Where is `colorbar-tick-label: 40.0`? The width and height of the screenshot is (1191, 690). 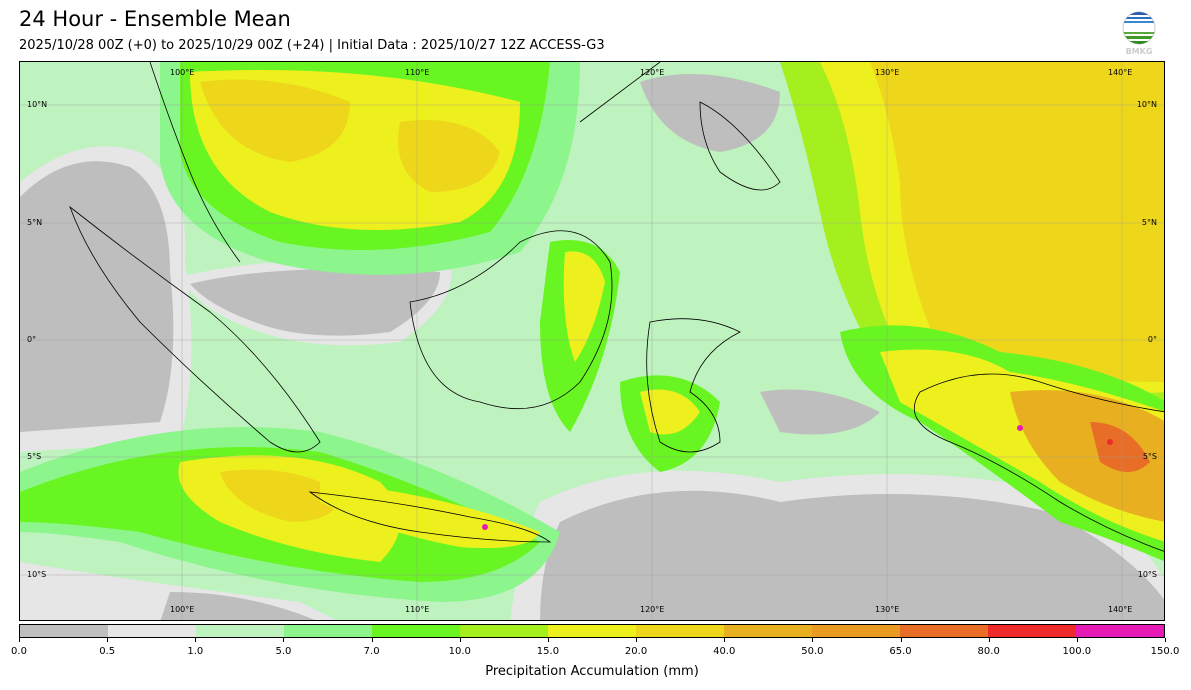
colorbar-tick-label: 40.0 is located at coordinates (724, 651).